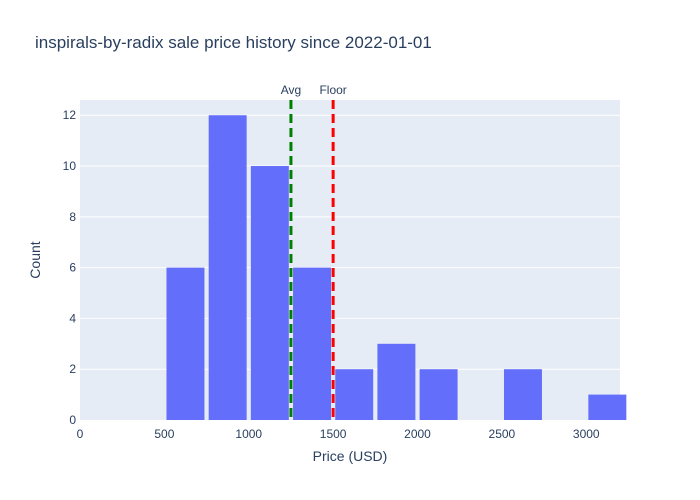  What do you see at coordinates (72, 369) in the screenshot?
I see `y-tick-label: 2` at bounding box center [72, 369].